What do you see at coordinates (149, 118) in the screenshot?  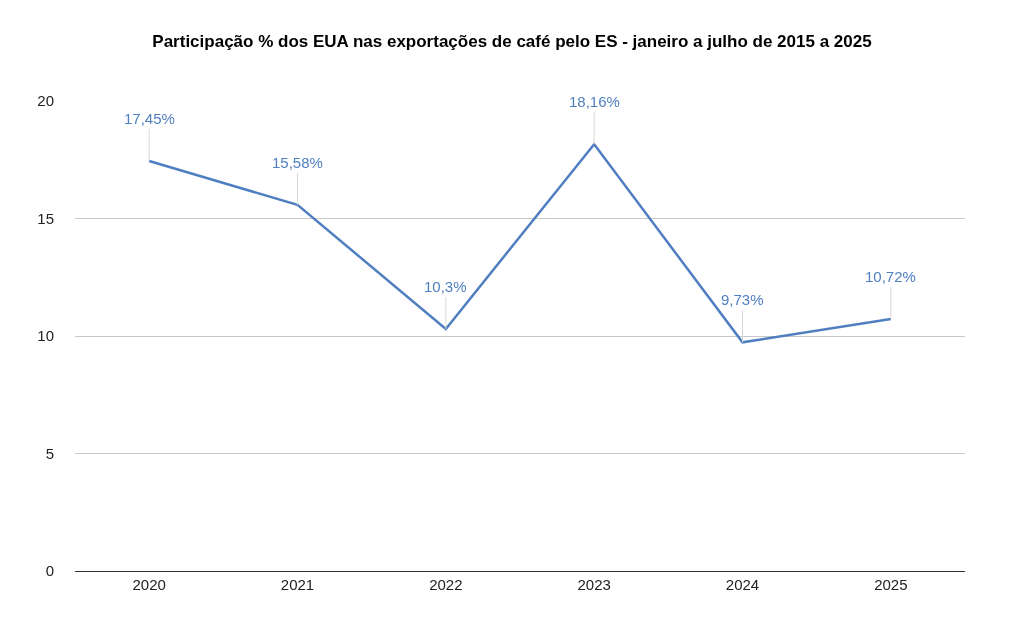 I see `data-label: 17,45%` at bounding box center [149, 118].